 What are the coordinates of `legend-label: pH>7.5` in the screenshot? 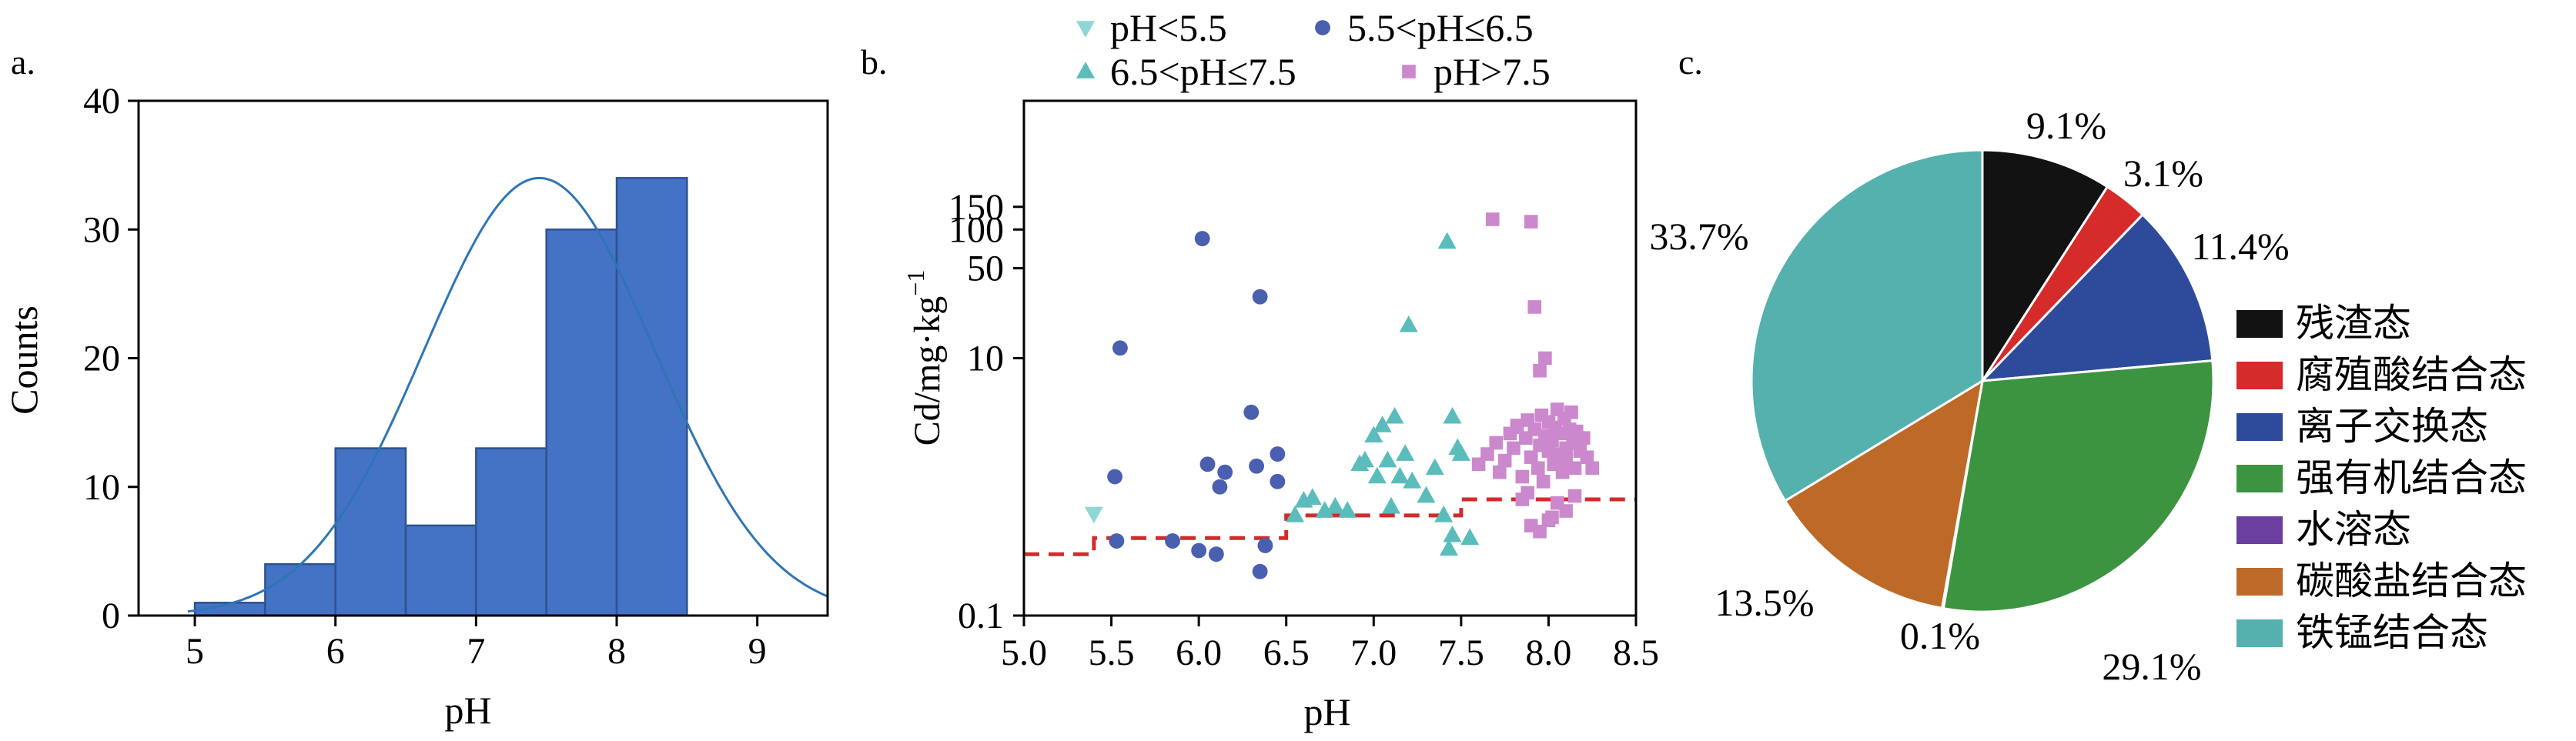 It's located at (1493, 71).